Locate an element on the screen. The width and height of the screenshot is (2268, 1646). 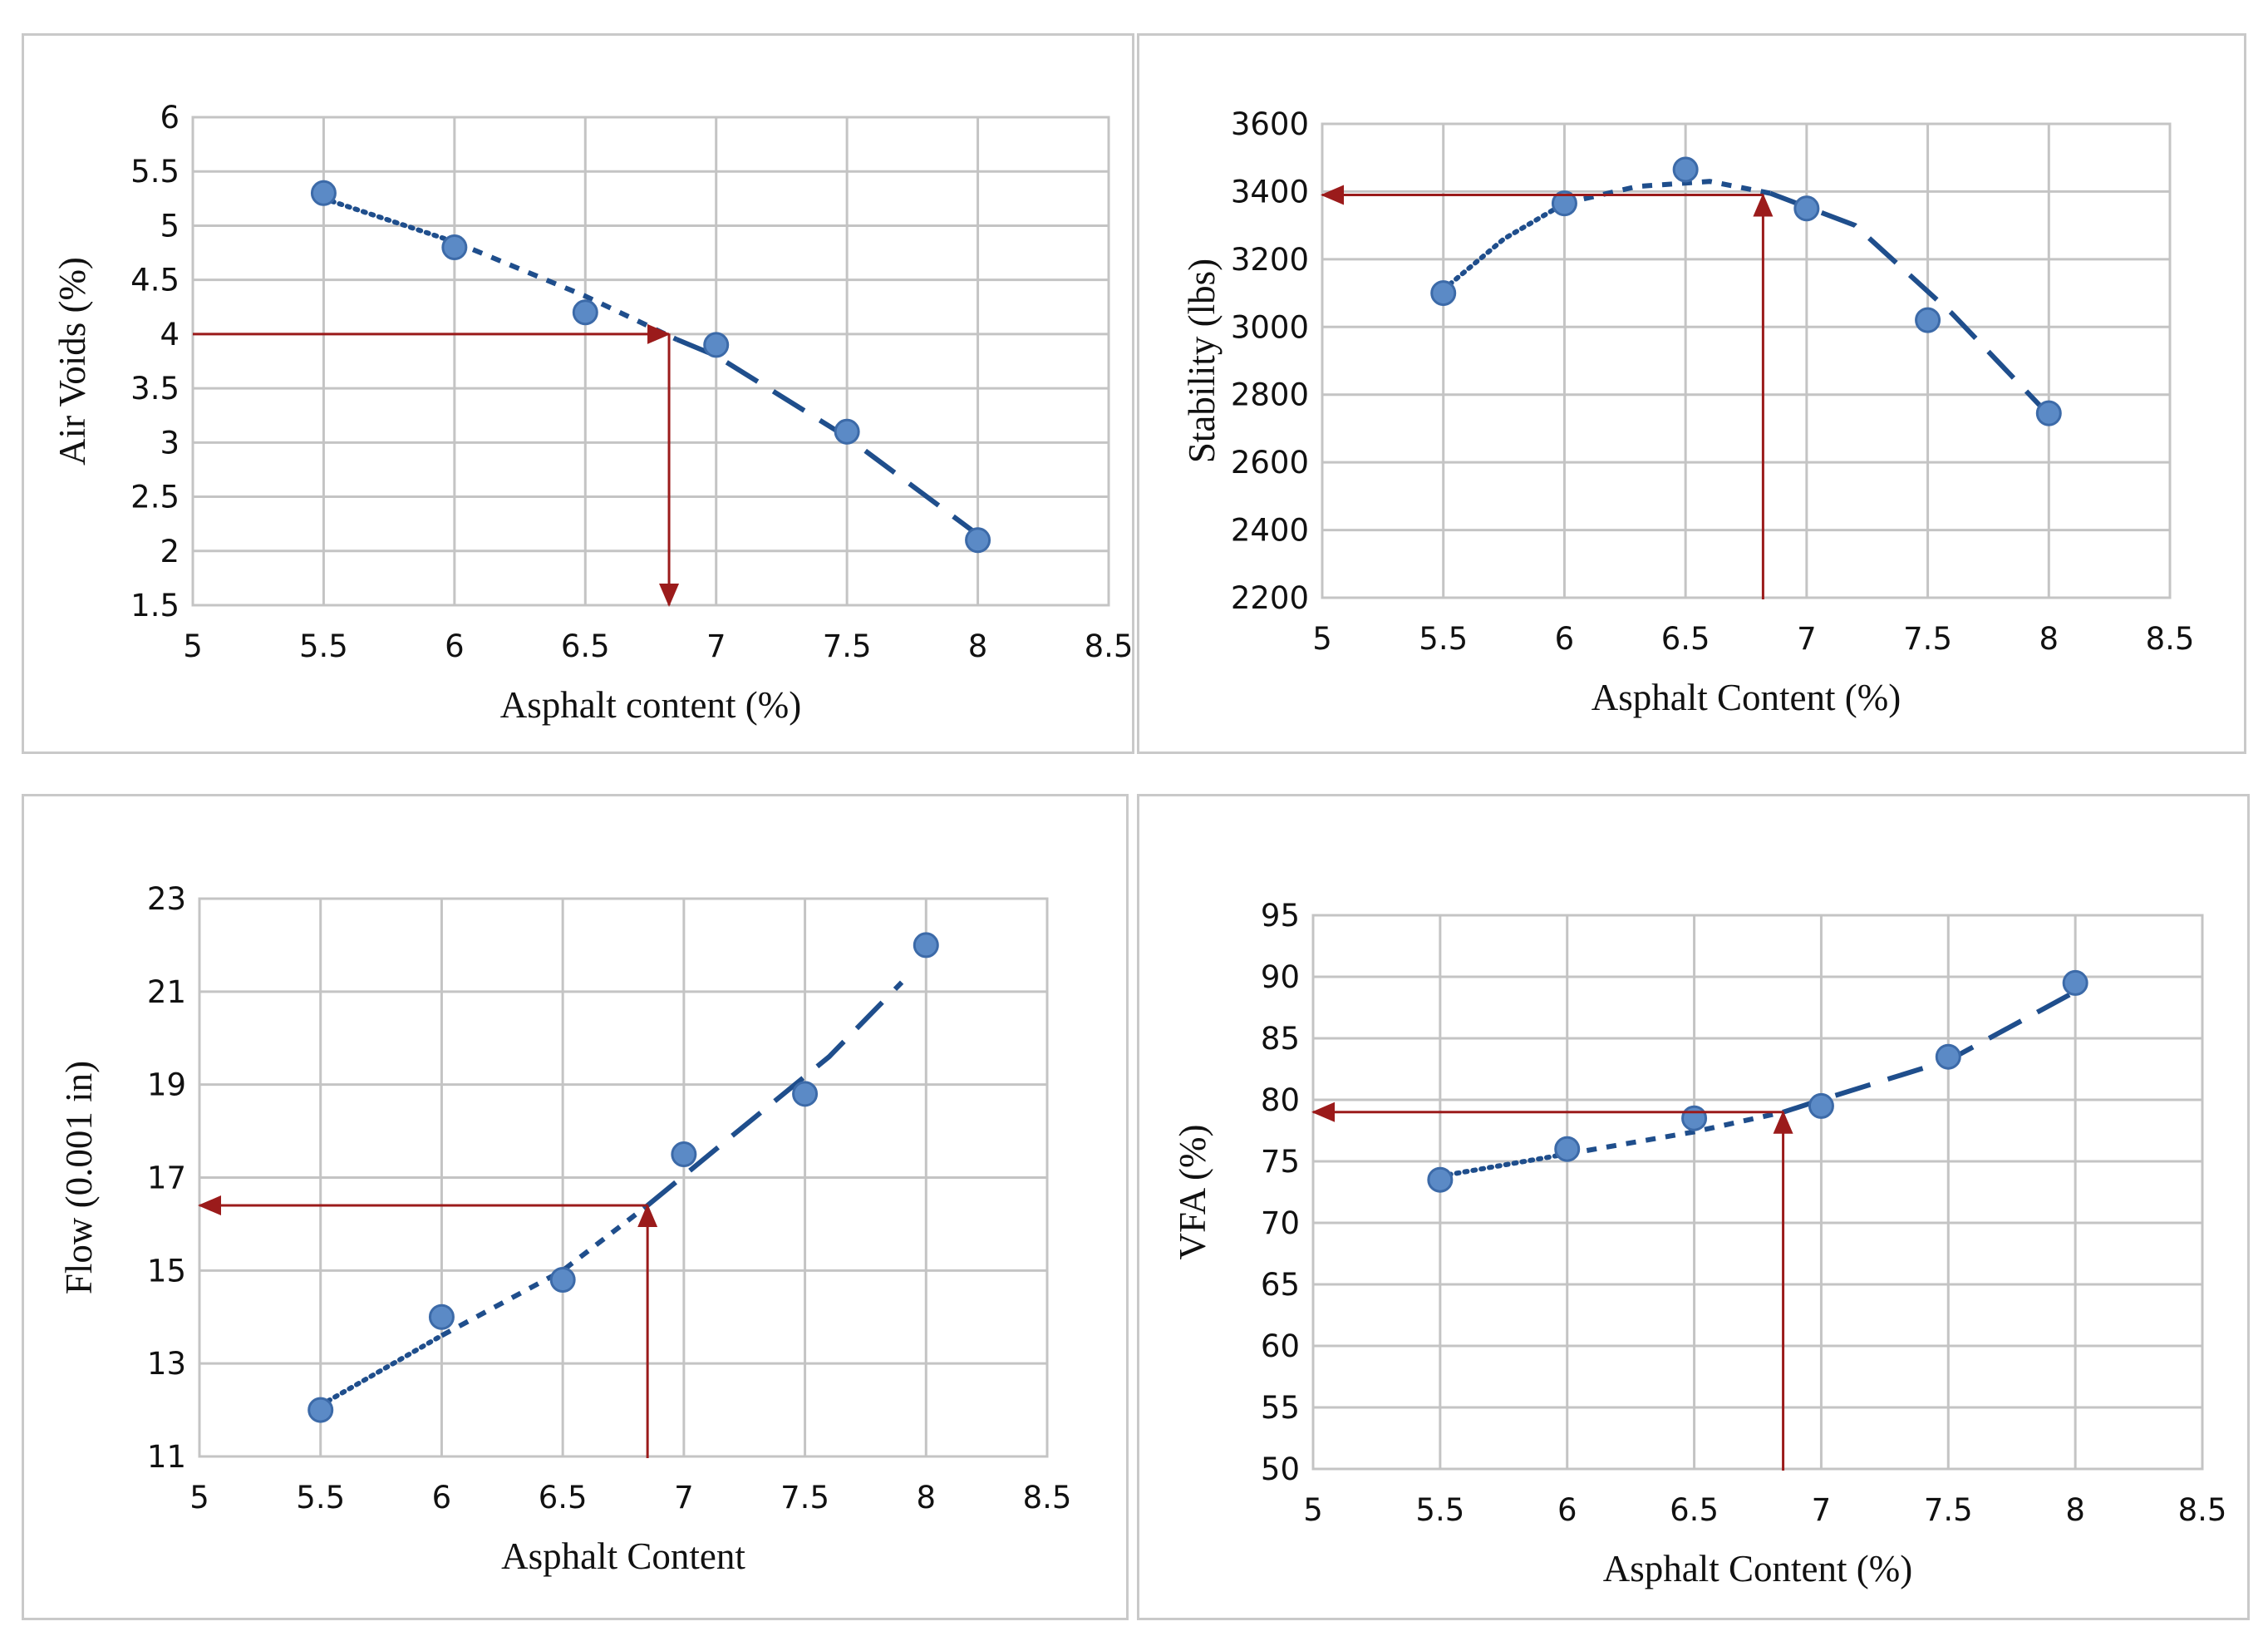
y-tick-label: 3600 is located at coordinates (1270, 124).